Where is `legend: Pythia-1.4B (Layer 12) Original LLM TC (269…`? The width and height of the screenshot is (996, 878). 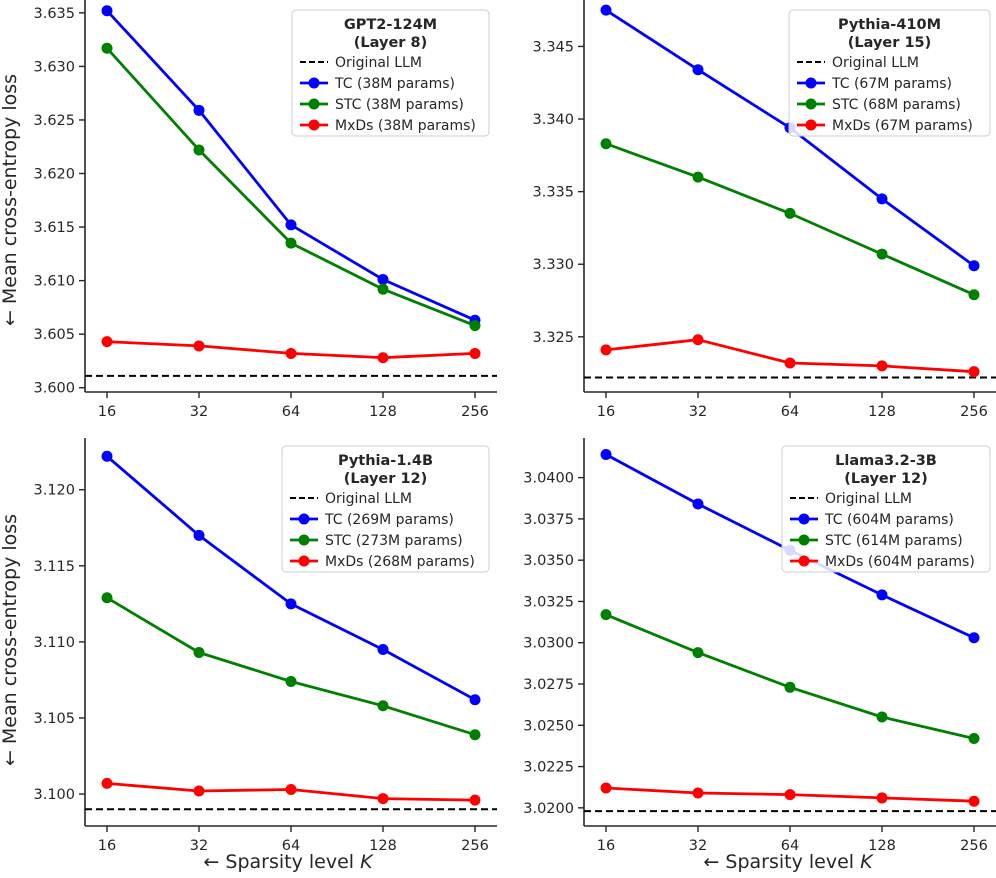
legend: Pythia-1.4B (Layer 12) Original LLM TC (269… is located at coordinates (385, 509).